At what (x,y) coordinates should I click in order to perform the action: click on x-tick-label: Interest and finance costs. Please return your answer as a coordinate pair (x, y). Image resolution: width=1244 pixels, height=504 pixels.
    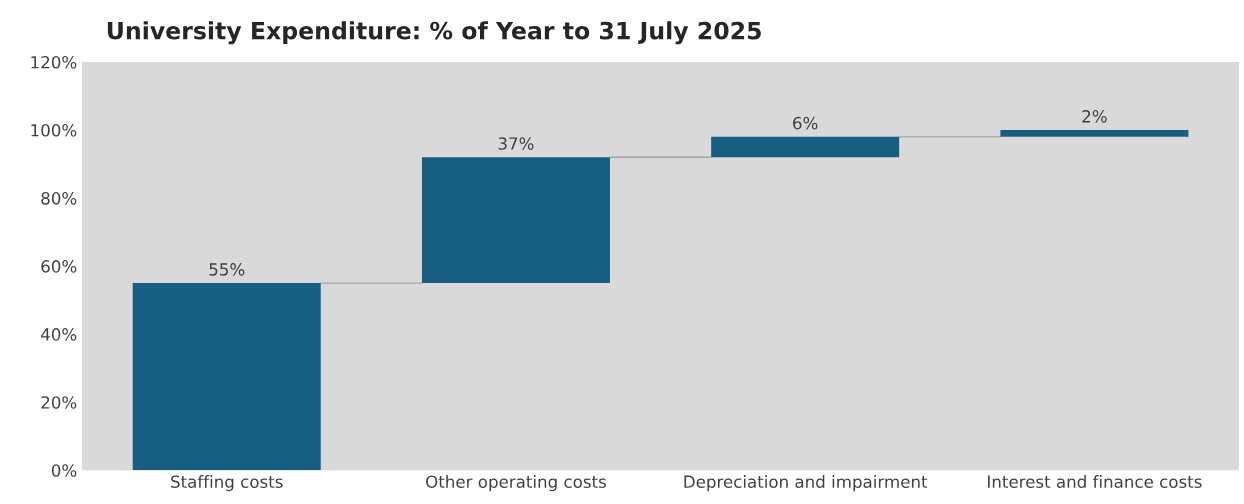
    Looking at the image, I should click on (1095, 481).